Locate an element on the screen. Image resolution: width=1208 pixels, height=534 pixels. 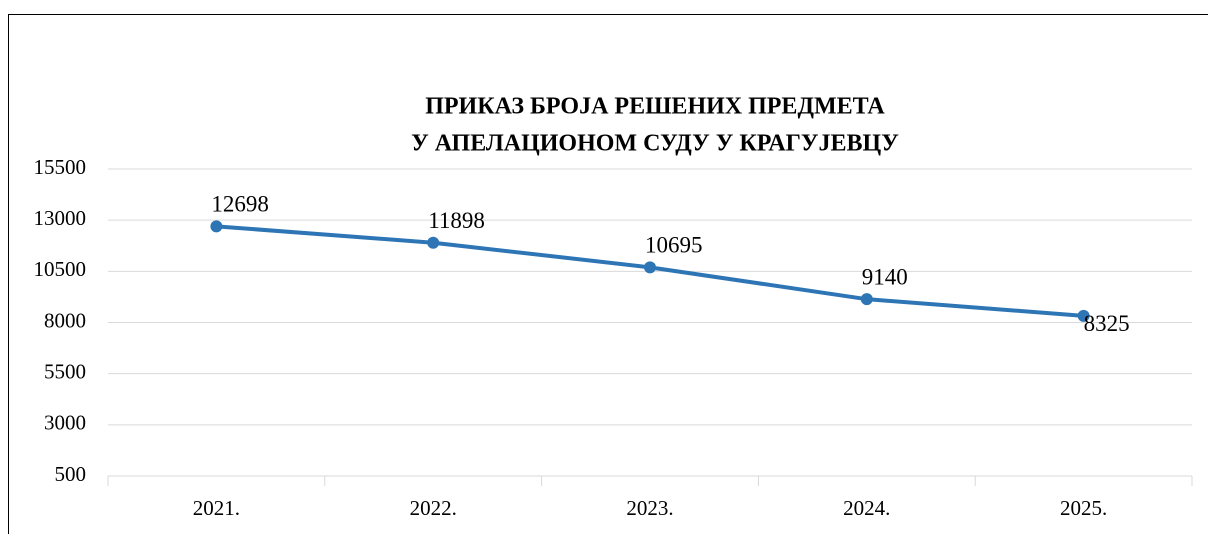
data-label: 12698 is located at coordinates (240, 204).